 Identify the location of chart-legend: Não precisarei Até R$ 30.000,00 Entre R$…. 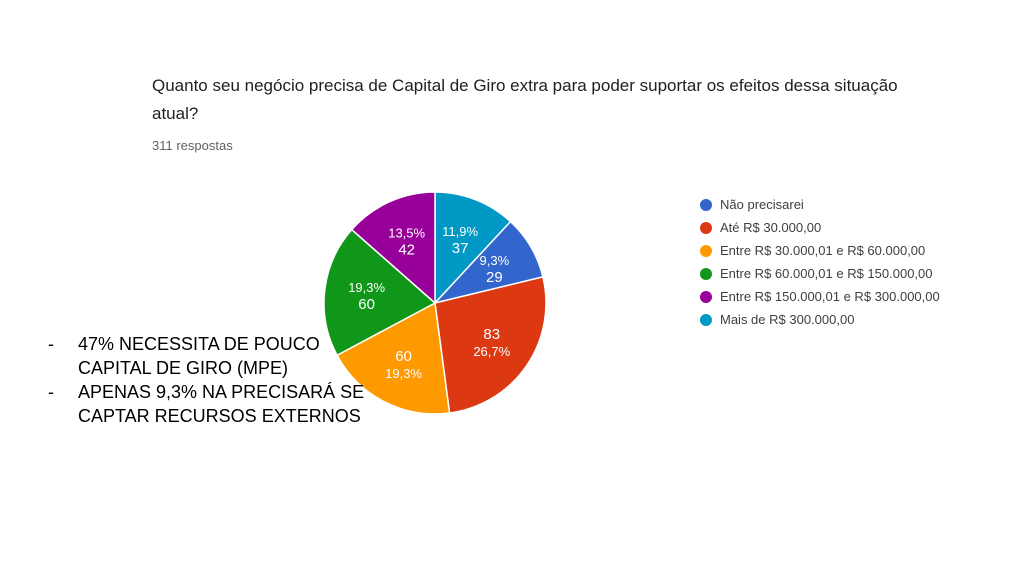
(820, 262).